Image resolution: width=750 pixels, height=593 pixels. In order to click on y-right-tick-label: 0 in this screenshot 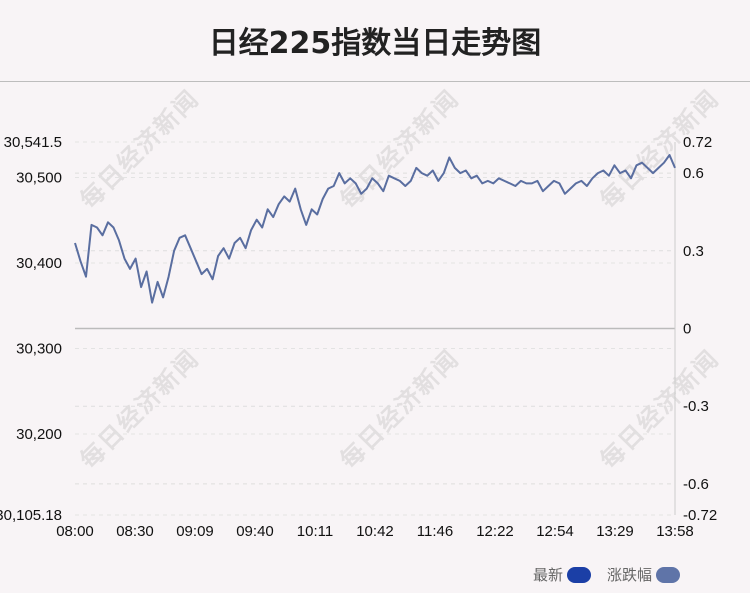, I will do `click(687, 329)`.